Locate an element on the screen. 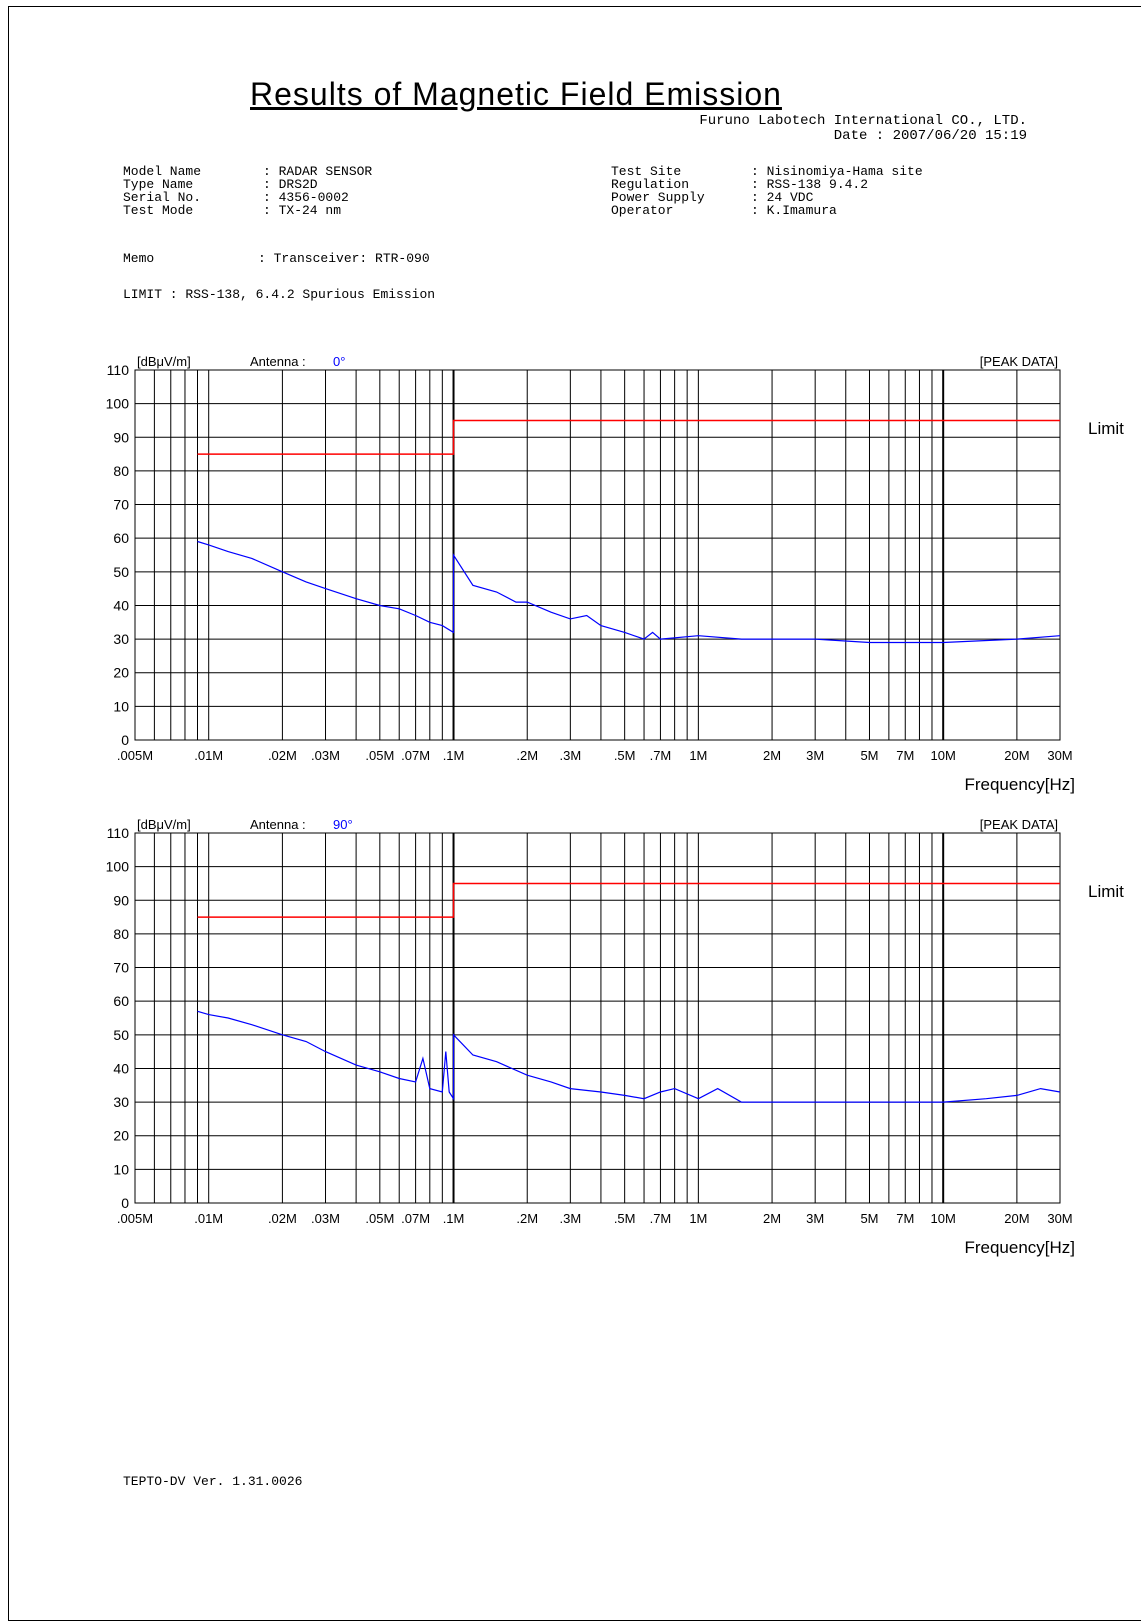  info-value: : 24 VDC is located at coordinates (782, 197).